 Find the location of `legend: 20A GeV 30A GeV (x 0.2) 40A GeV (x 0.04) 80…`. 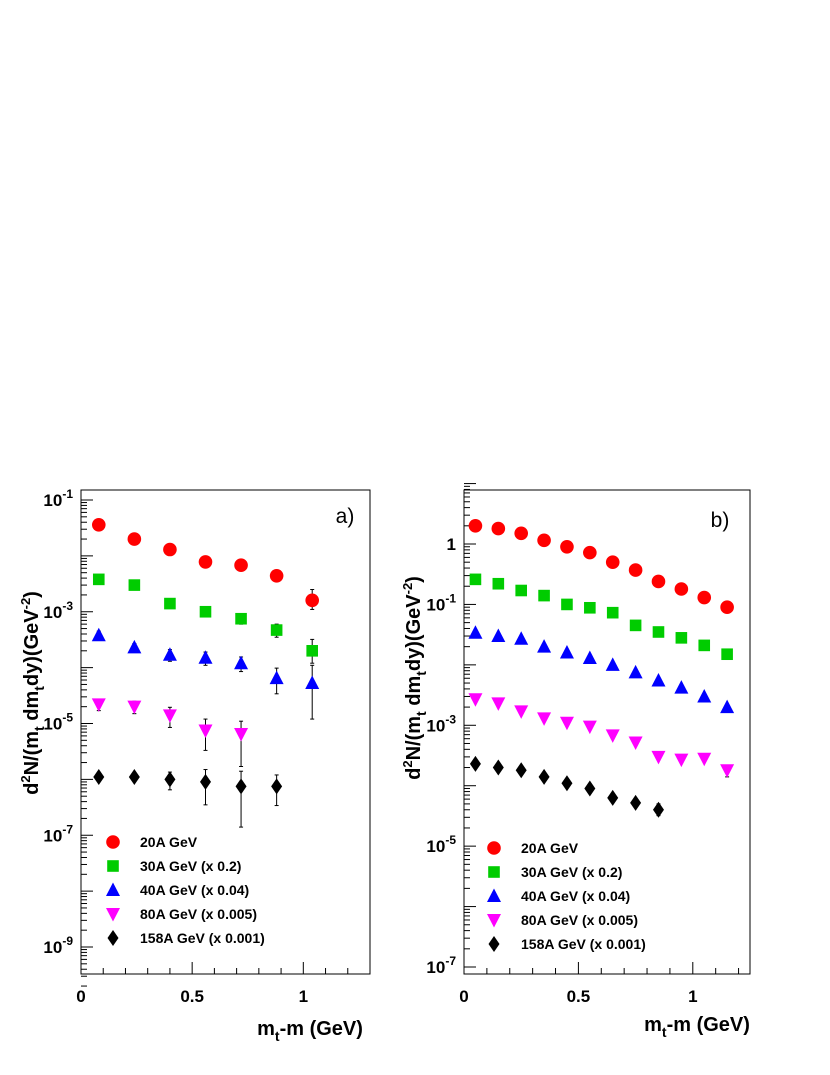

legend: 20A GeV 30A GeV (x 0.2) 40A GeV (x 0.04) 80… is located at coordinates (566, 896).